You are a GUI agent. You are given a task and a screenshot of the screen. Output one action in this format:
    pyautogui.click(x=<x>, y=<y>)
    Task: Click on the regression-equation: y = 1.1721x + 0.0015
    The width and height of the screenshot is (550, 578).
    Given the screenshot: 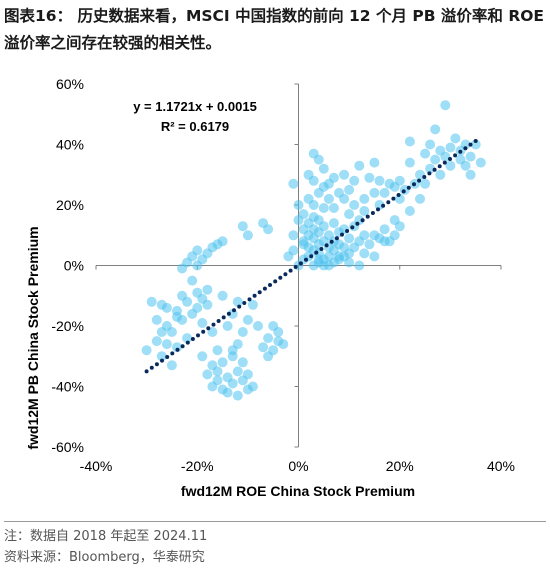 What is the action you would take?
    pyautogui.click(x=195, y=106)
    